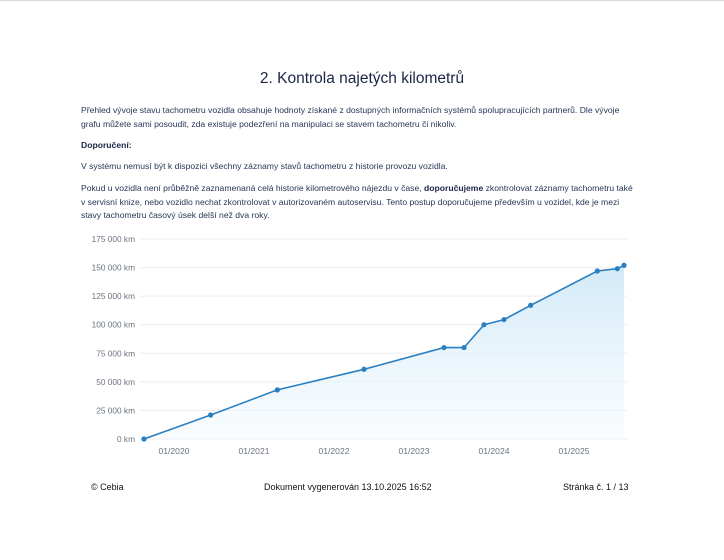 The height and width of the screenshot is (560, 724). I want to click on x-tick-label: 01/2021, so click(253, 451).